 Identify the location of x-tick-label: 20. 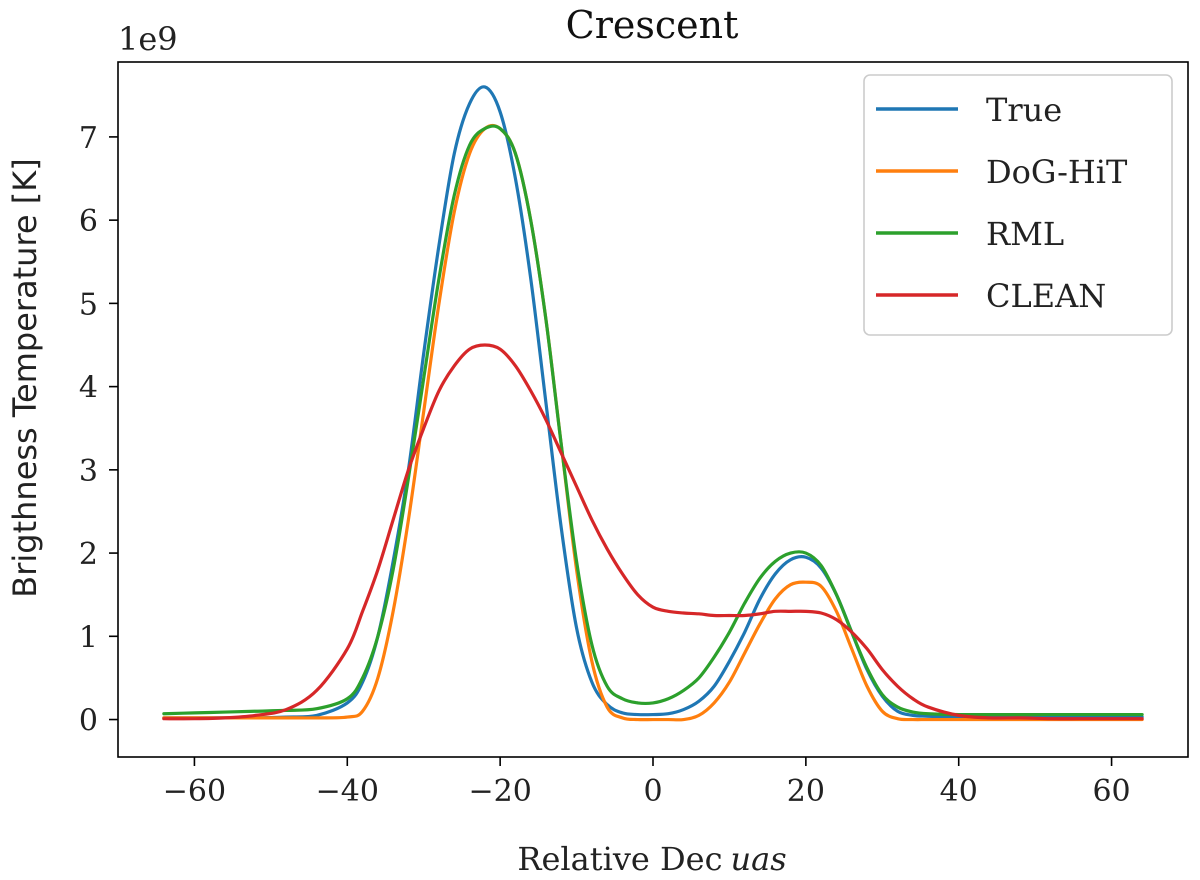
(806, 791).